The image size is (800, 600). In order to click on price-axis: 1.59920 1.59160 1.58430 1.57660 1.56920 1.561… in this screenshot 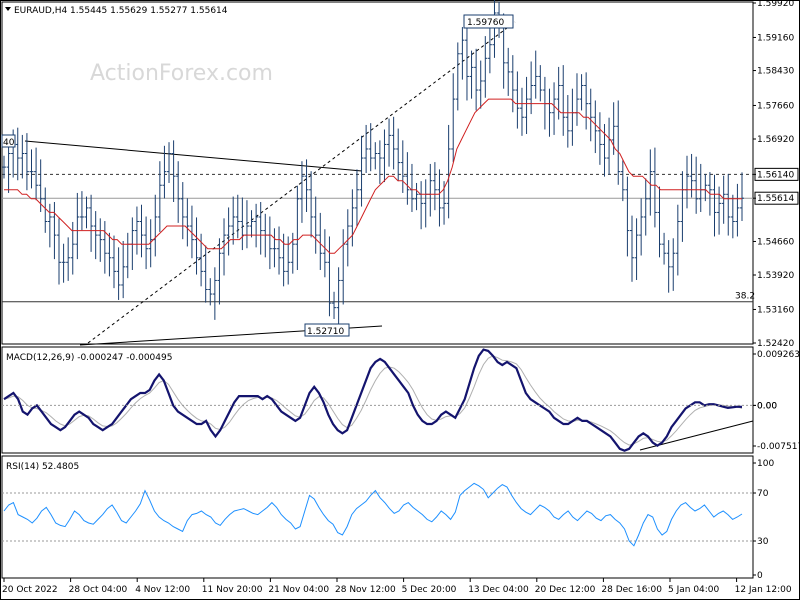, I will do `click(776, 174)`.